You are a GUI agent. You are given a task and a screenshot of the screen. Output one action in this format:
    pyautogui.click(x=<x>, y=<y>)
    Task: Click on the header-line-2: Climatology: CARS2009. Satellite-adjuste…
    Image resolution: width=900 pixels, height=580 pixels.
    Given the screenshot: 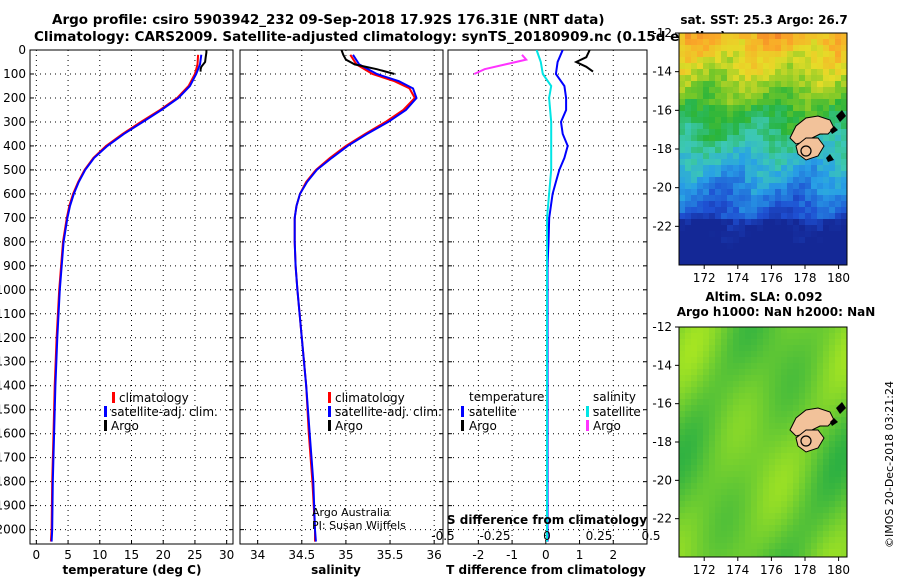 What is the action you would take?
    pyautogui.click(x=380, y=37)
    